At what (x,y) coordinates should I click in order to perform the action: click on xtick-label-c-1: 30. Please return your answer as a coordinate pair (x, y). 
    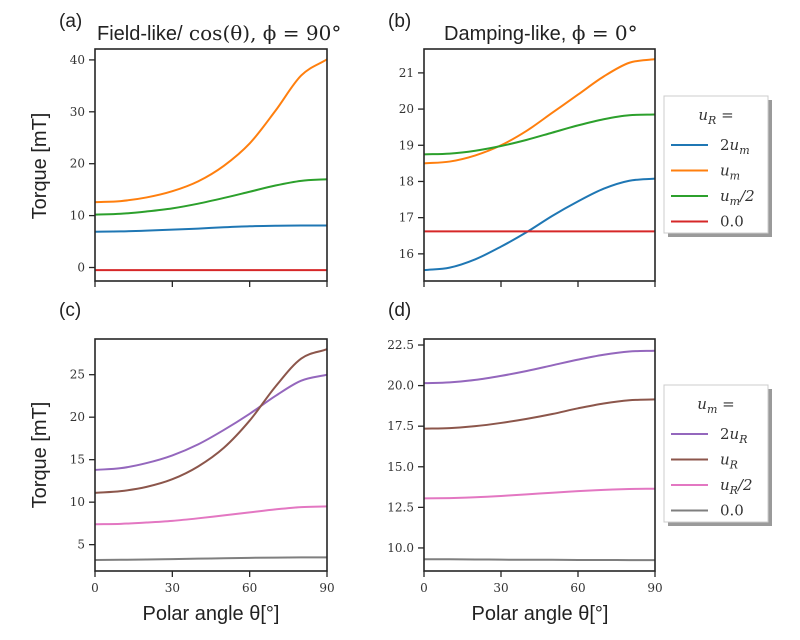
    Looking at the image, I should click on (172, 588).